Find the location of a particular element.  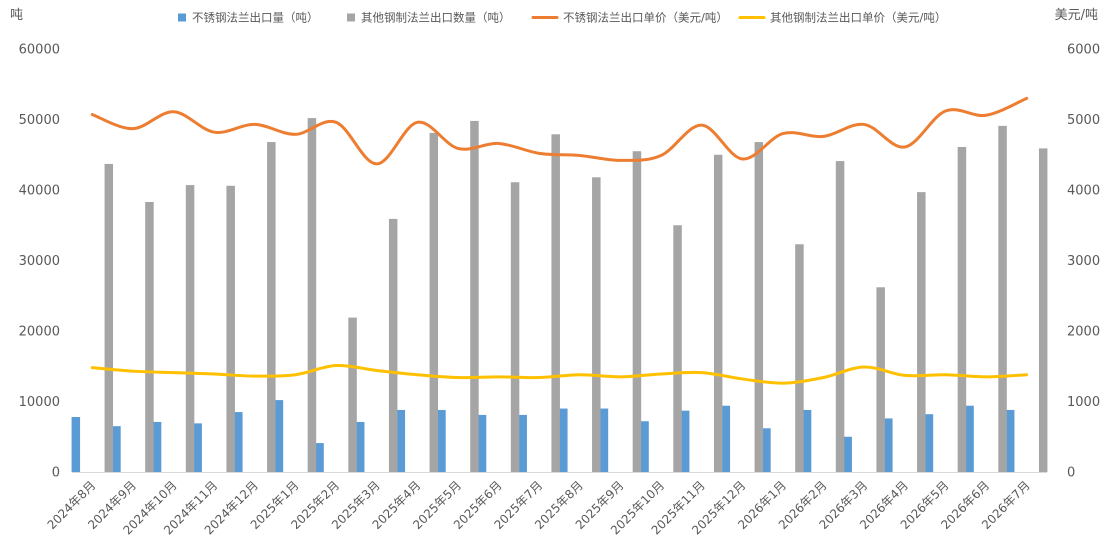

right-tick-label: 3000 is located at coordinates (1083, 261).